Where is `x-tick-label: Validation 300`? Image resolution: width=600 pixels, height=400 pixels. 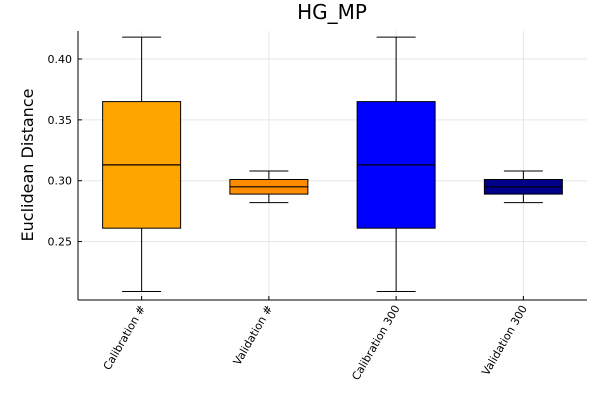
x-tick-label: Validation 300 is located at coordinates (504, 340).